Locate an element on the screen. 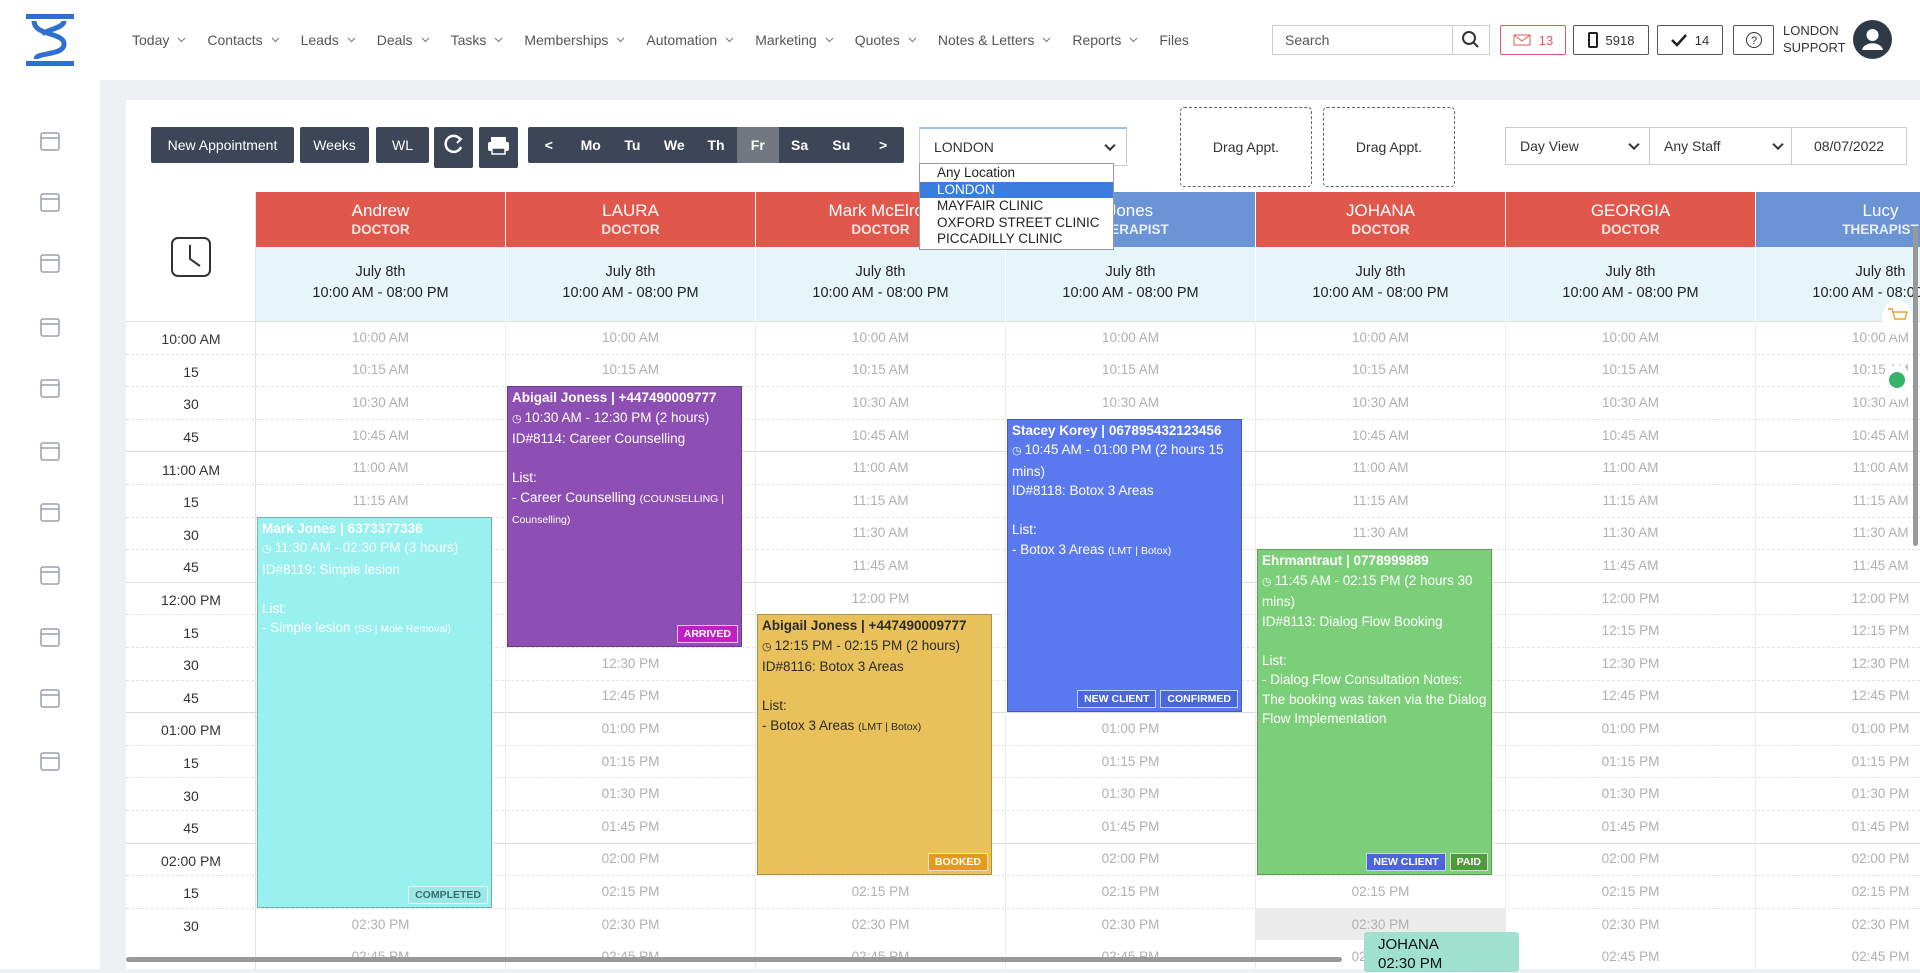  day-button: Tu is located at coordinates (632, 145).